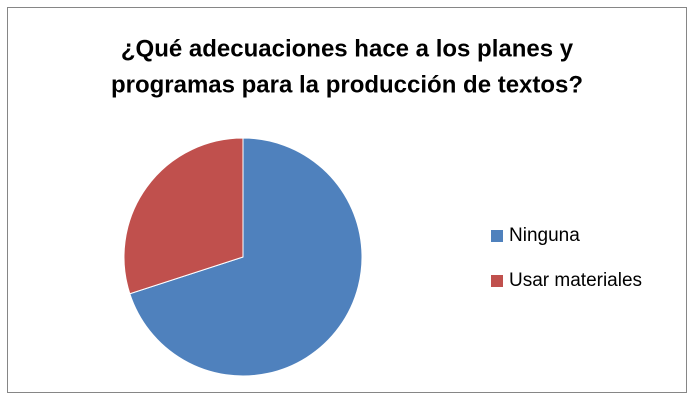 This screenshot has width=695, height=405. I want to click on pie-slice, so click(183, 216).